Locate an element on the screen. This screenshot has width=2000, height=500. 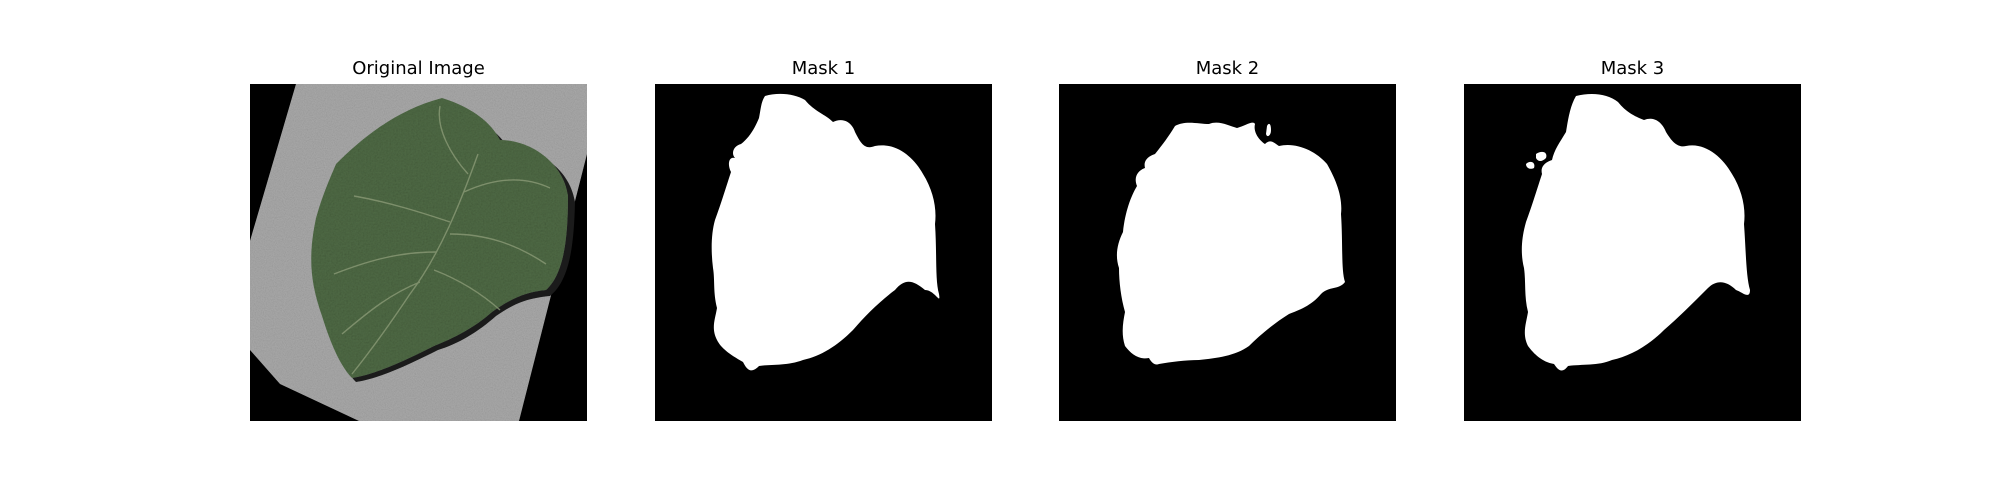
paper-right-edge is located at coordinates (553, 356).